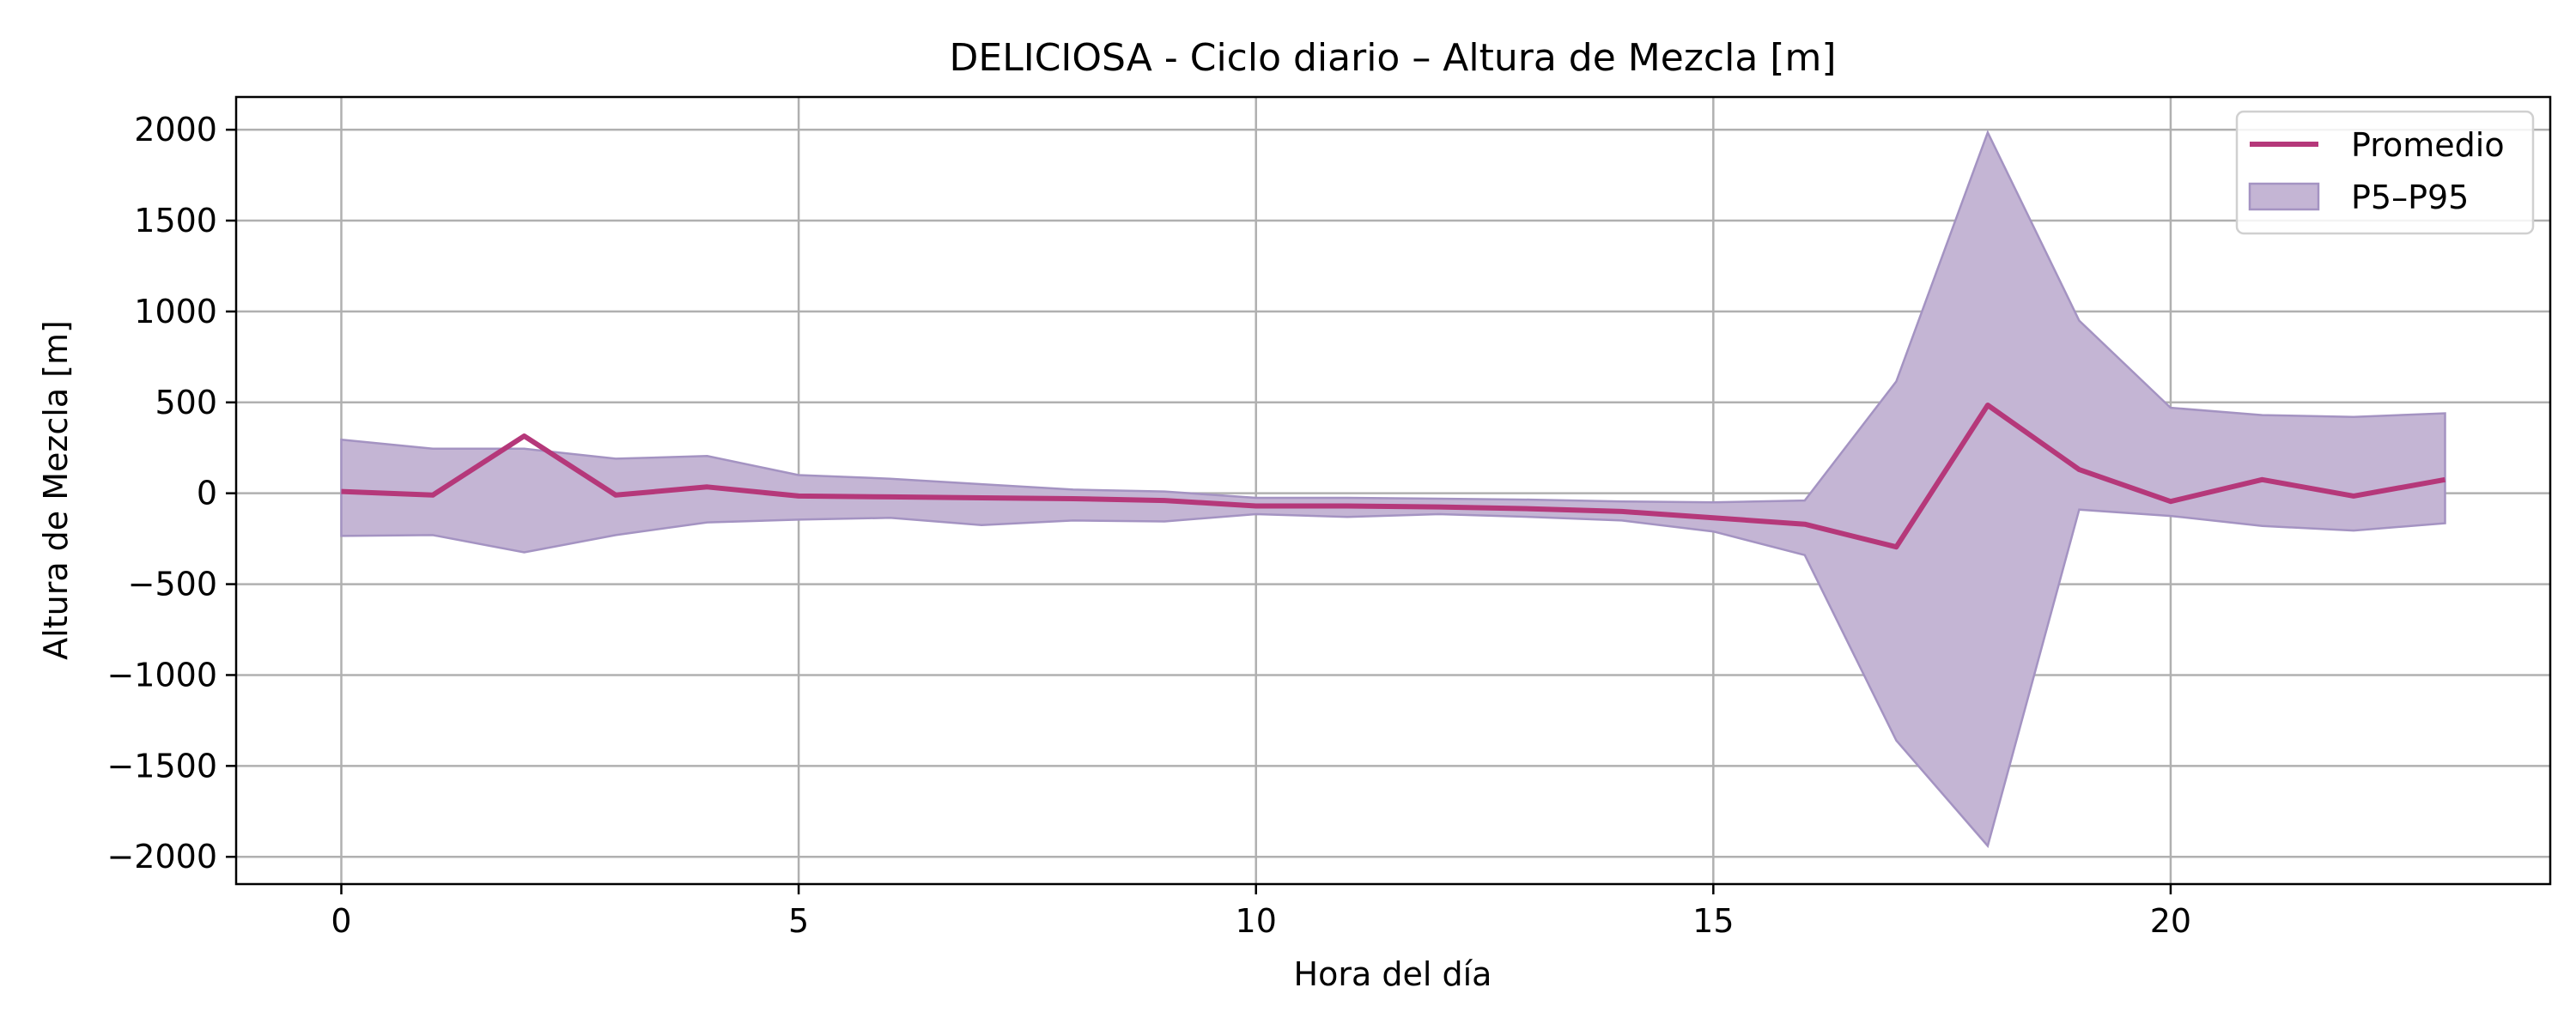 The height and width of the screenshot is (1030, 2576). I want to click on y-tick-label: −500, so click(172, 584).